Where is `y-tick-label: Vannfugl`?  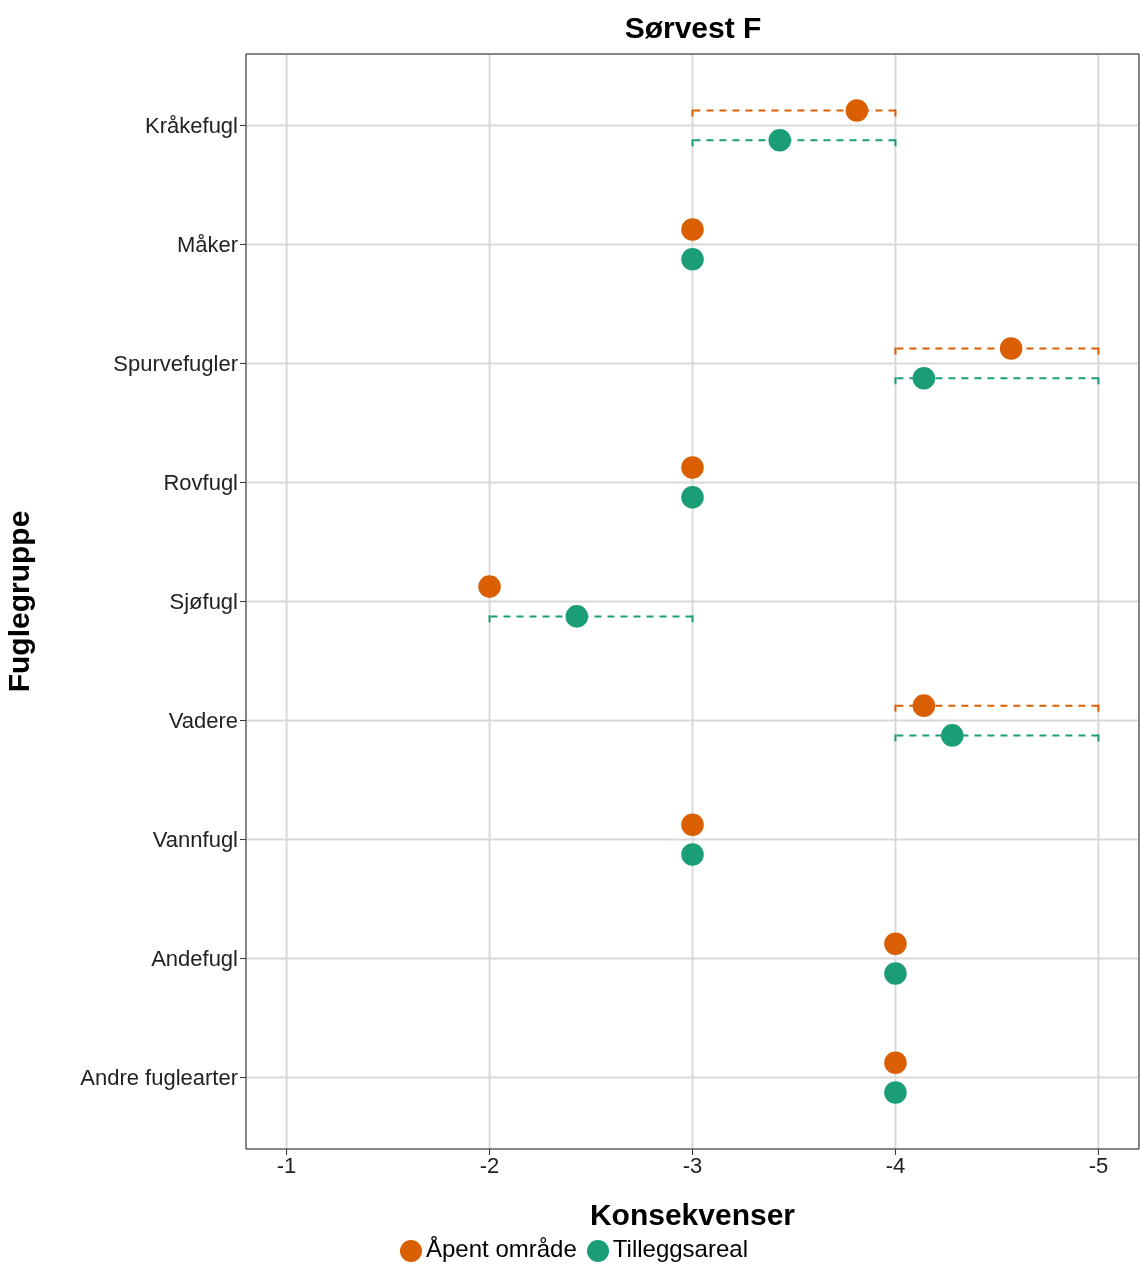 y-tick-label: Vannfugl is located at coordinates (195, 840).